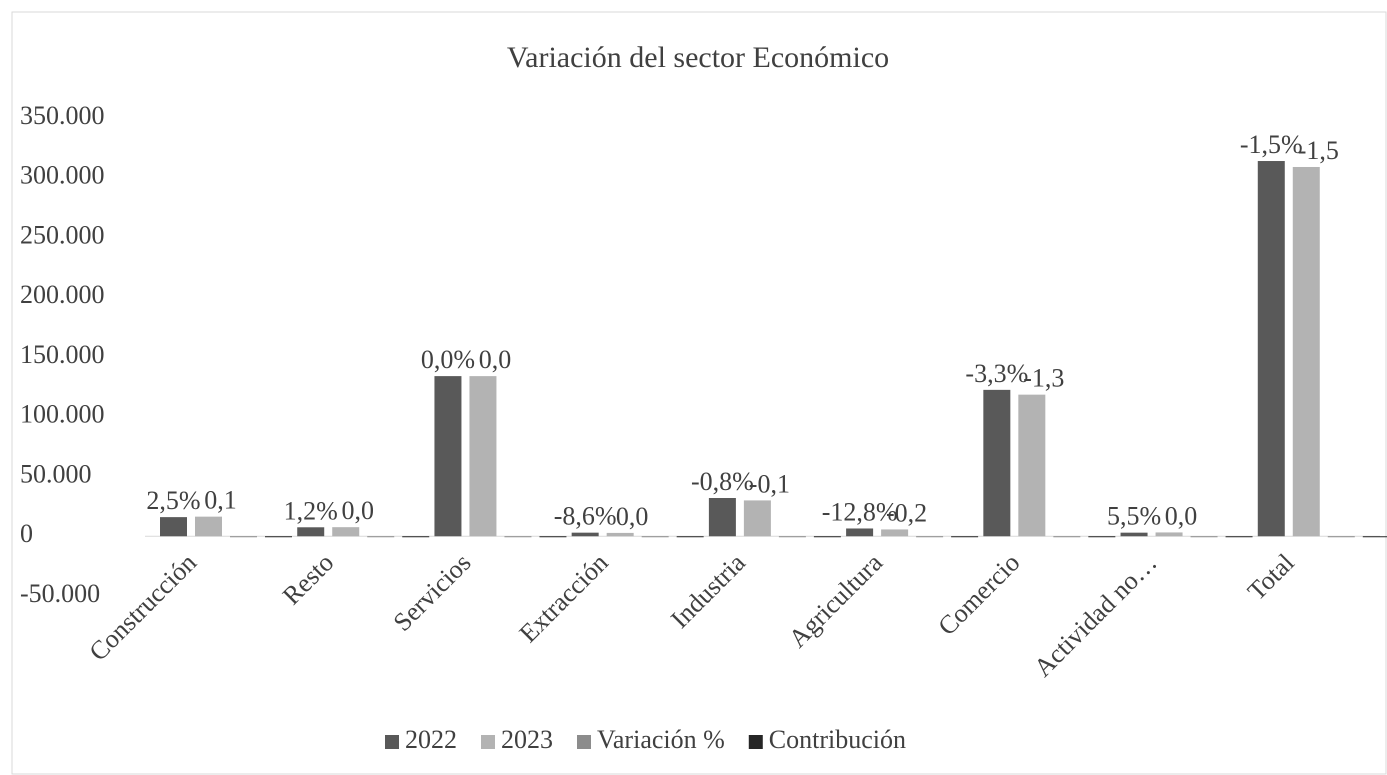 The image size is (1387, 775). What do you see at coordinates (722, 481) in the screenshot?
I see `data-label: -0,8%` at bounding box center [722, 481].